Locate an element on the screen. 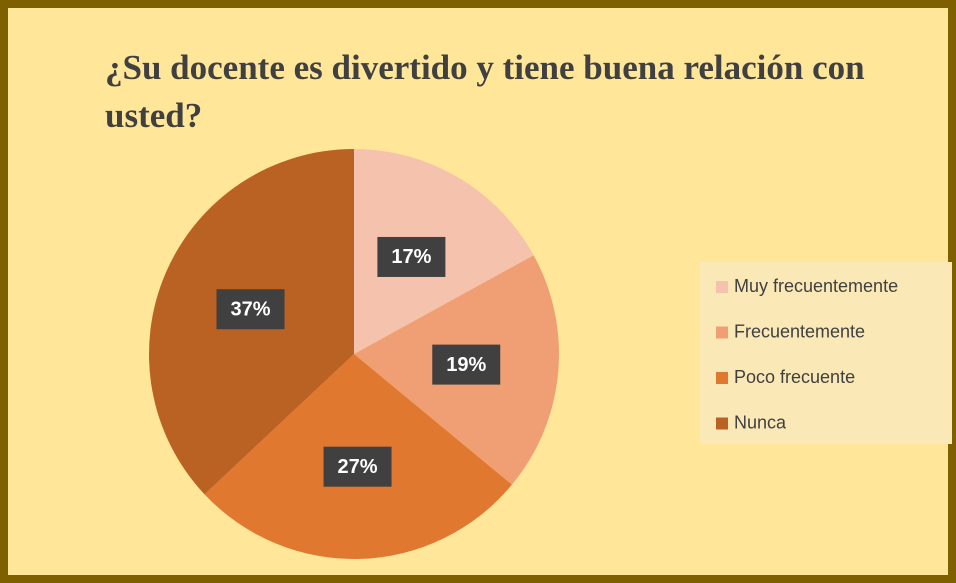 The height and width of the screenshot is (583, 956). data-label: 17% is located at coordinates (411, 257).